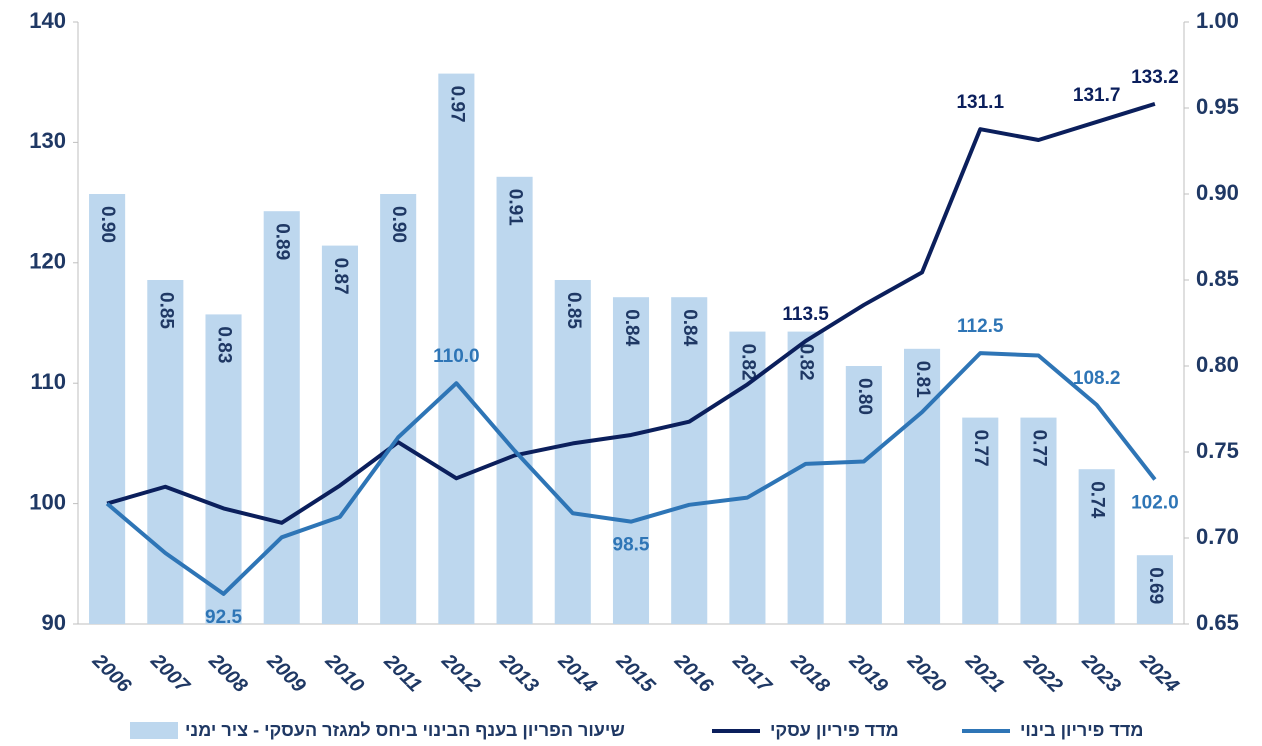 The width and height of the screenshot is (1262, 746). I want to click on line-value-label: 112.5, so click(980, 326).